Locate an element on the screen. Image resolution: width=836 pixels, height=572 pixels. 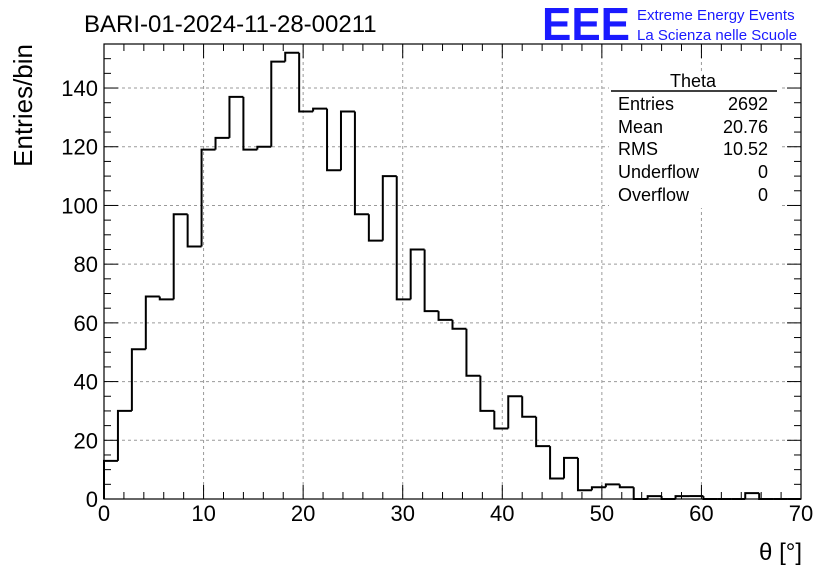
y-tick-label-0: 0 is located at coordinates (92, 499).